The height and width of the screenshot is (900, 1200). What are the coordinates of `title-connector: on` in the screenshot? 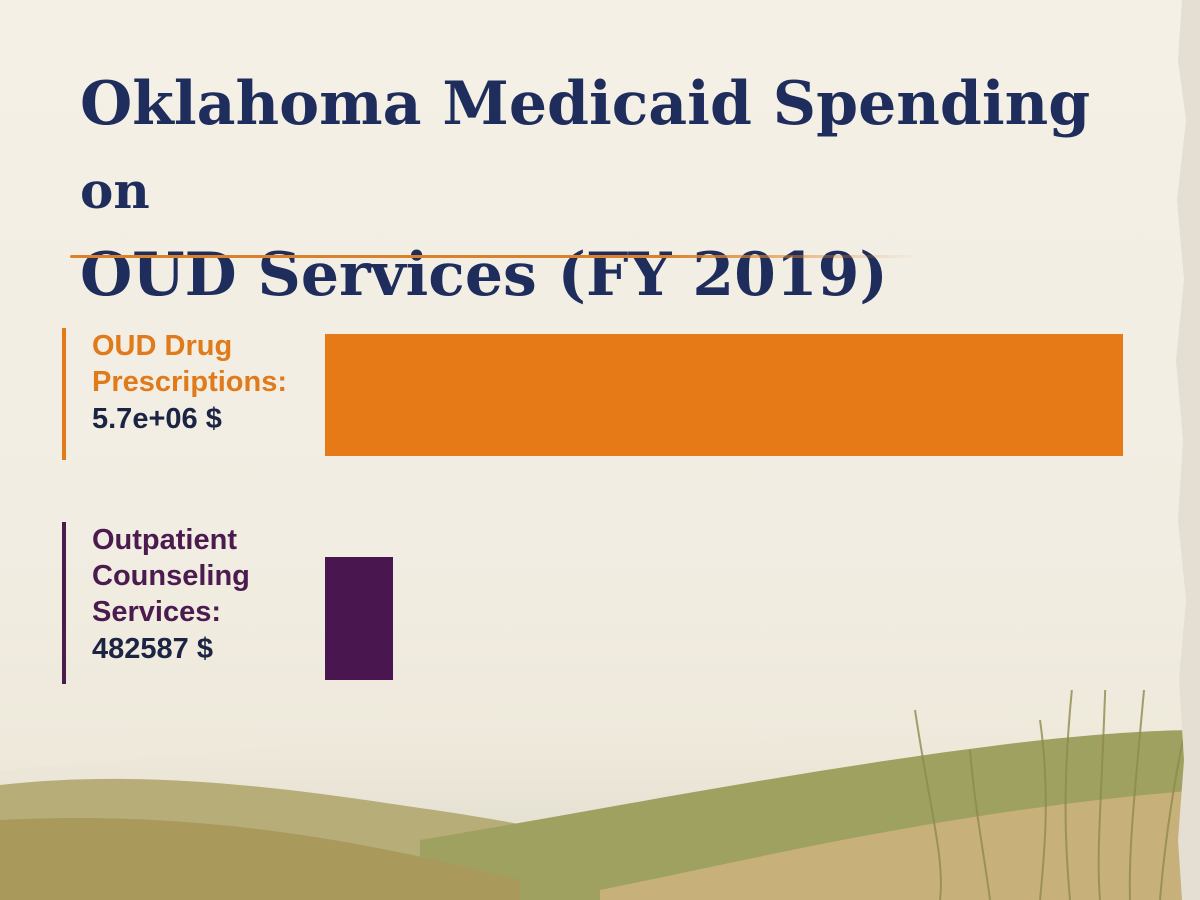 It's located at (115, 190).